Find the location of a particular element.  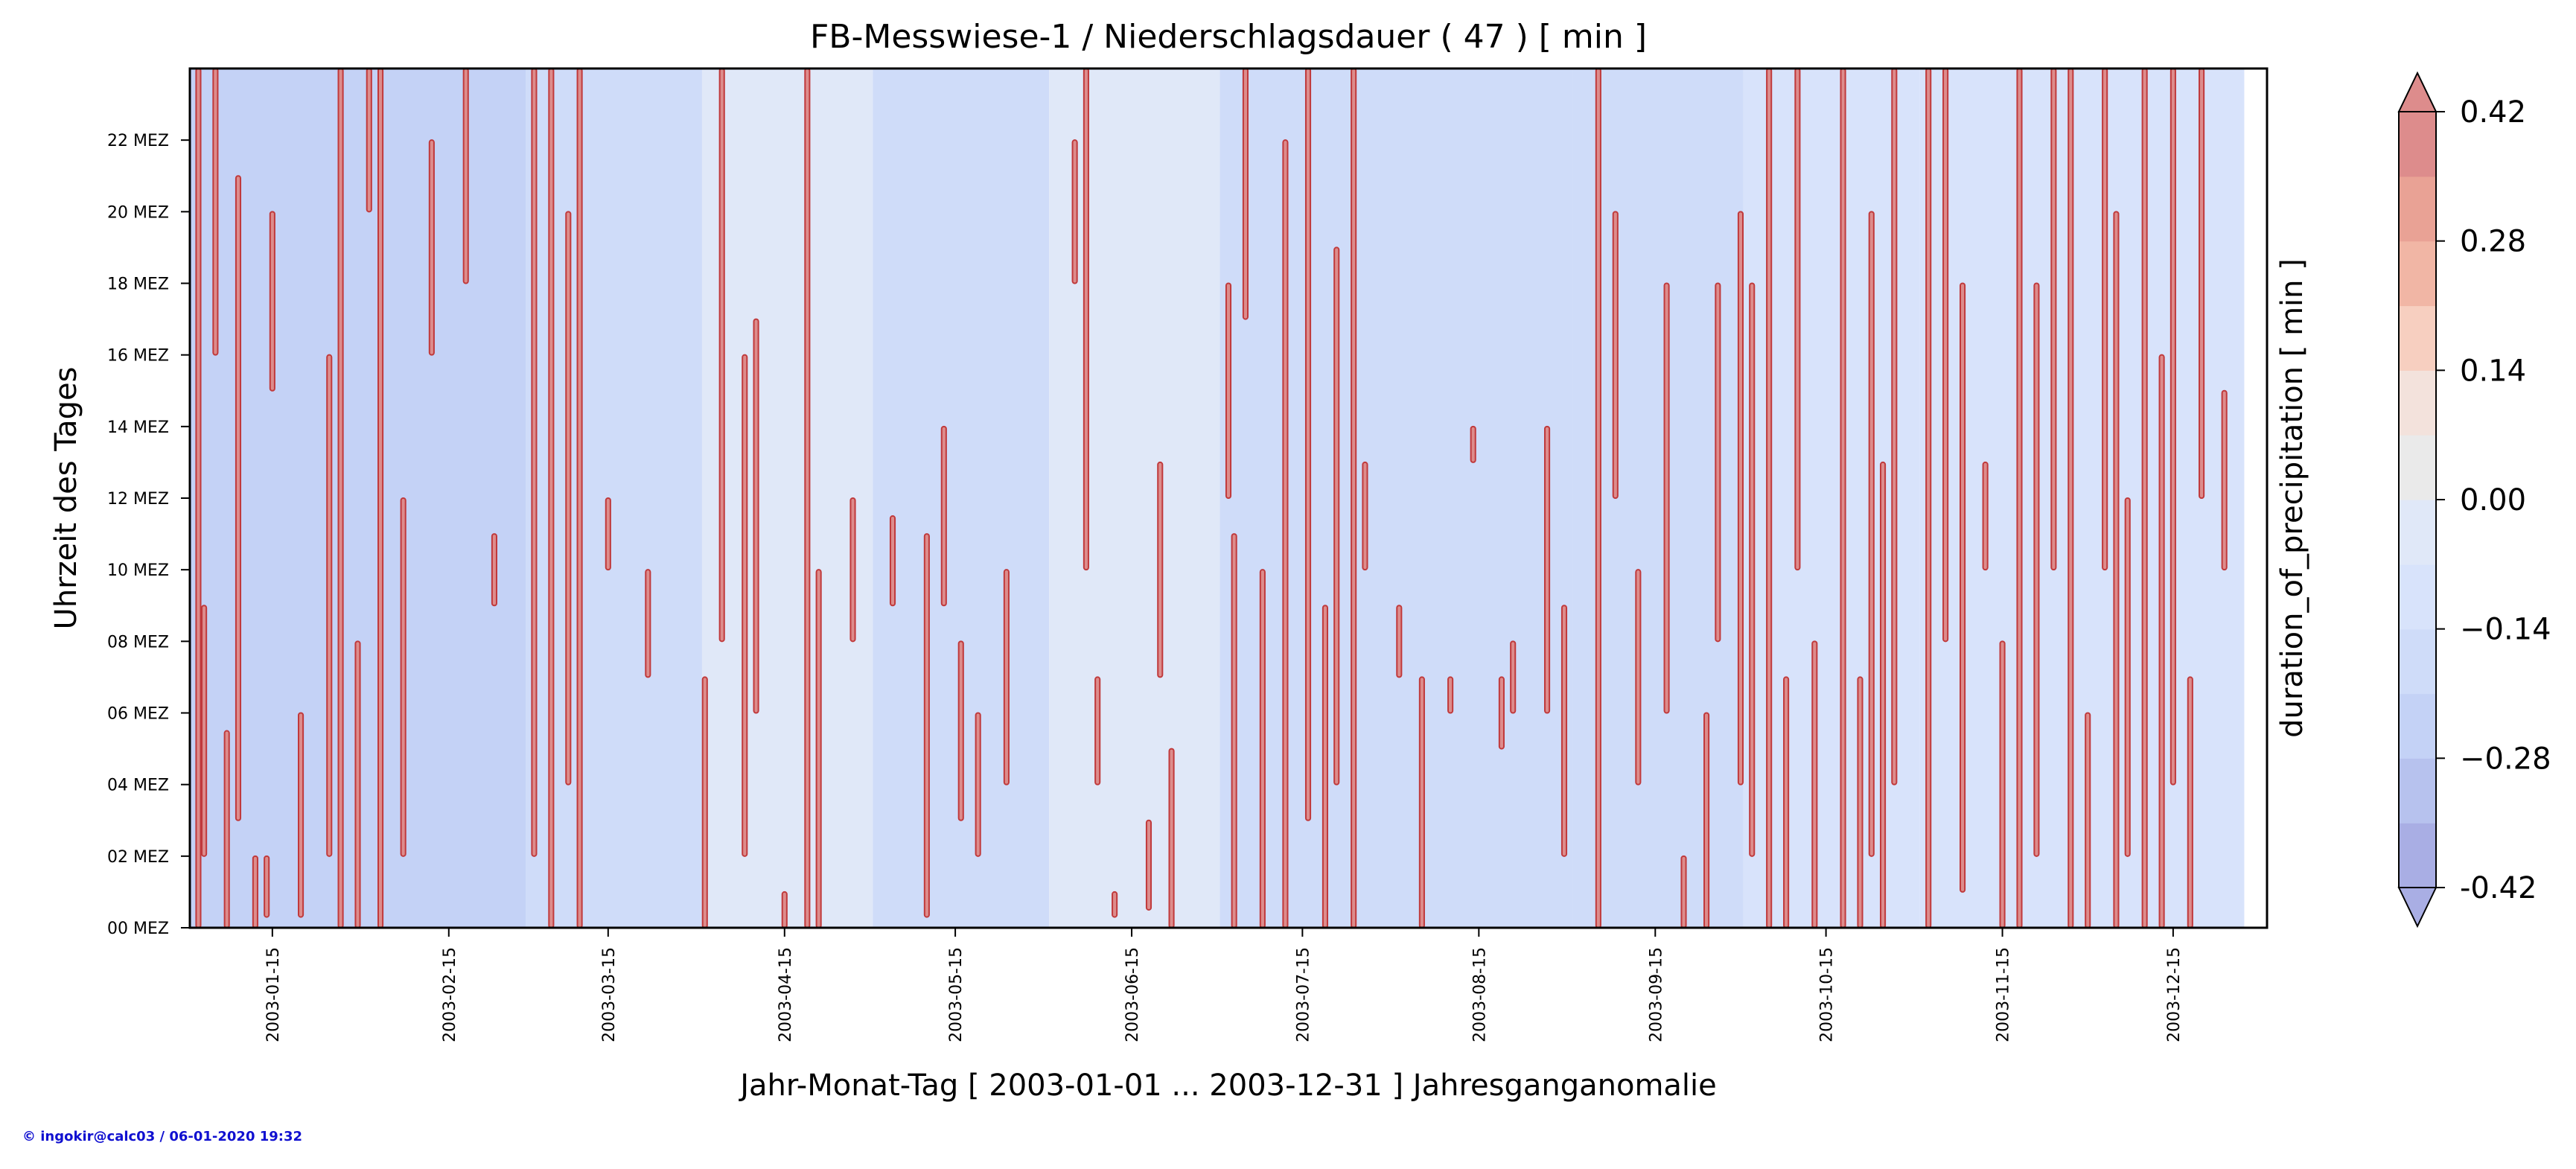

colorbar-extend-max is located at coordinates (2417, 91).